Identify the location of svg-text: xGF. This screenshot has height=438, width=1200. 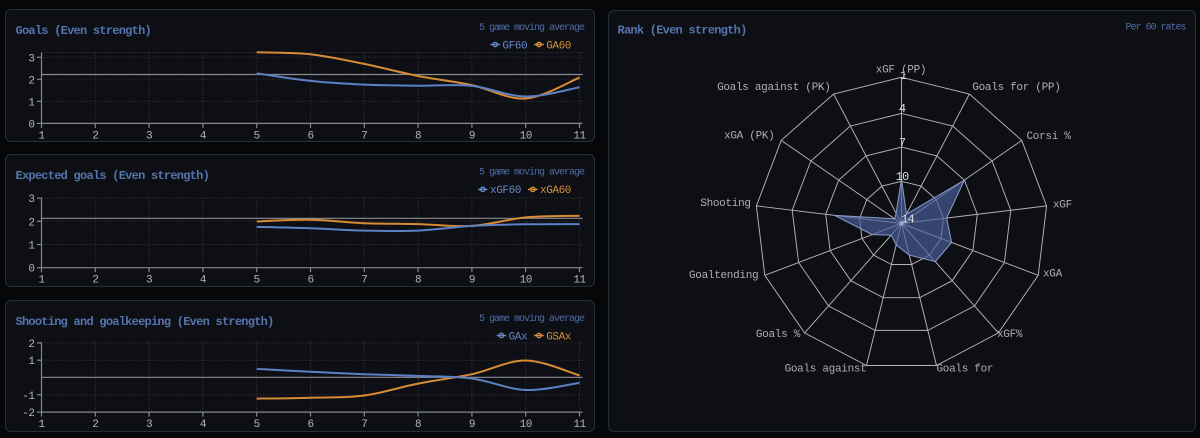
(1062, 206).